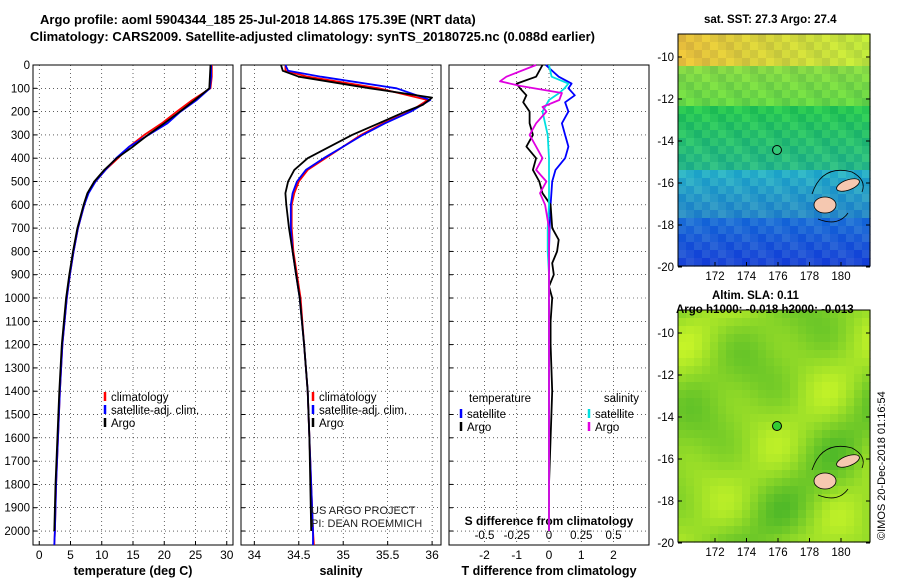  What do you see at coordinates (20, 183) in the screenshot?
I see `depth-tick-label: 500` at bounding box center [20, 183].